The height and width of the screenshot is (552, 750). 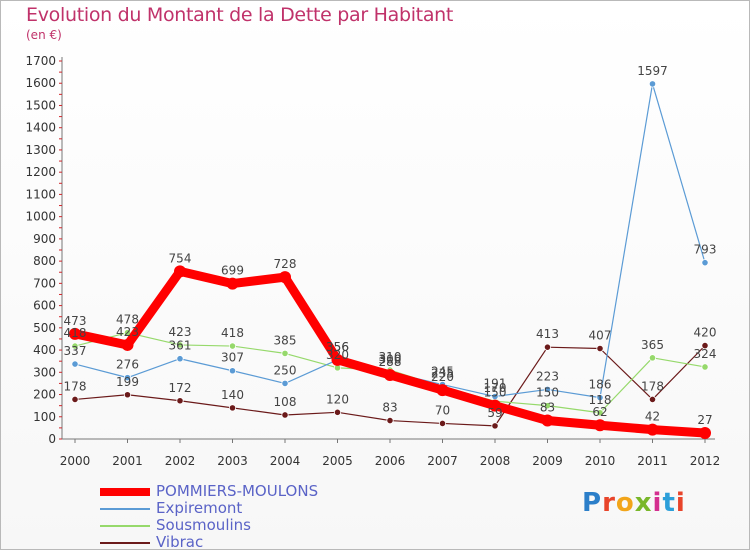 What do you see at coordinates (285, 370) in the screenshot?
I see `data-label: 250` at bounding box center [285, 370].